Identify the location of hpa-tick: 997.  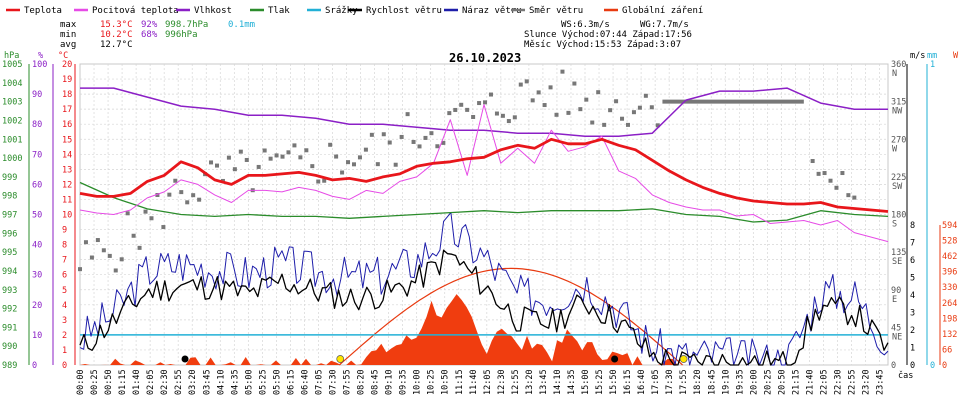
(9, 216).